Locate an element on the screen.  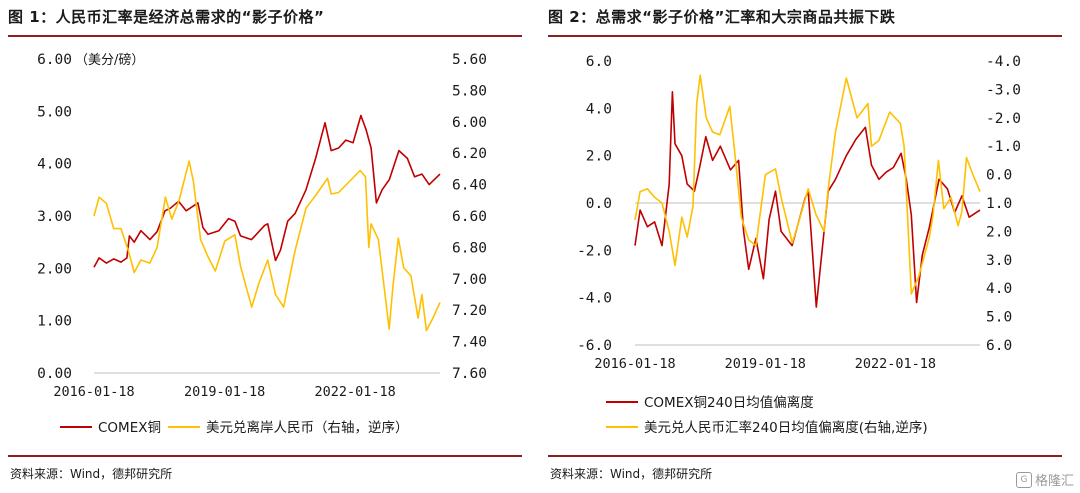
y-right-tick-label: 2.0 is located at coordinates (999, 232).